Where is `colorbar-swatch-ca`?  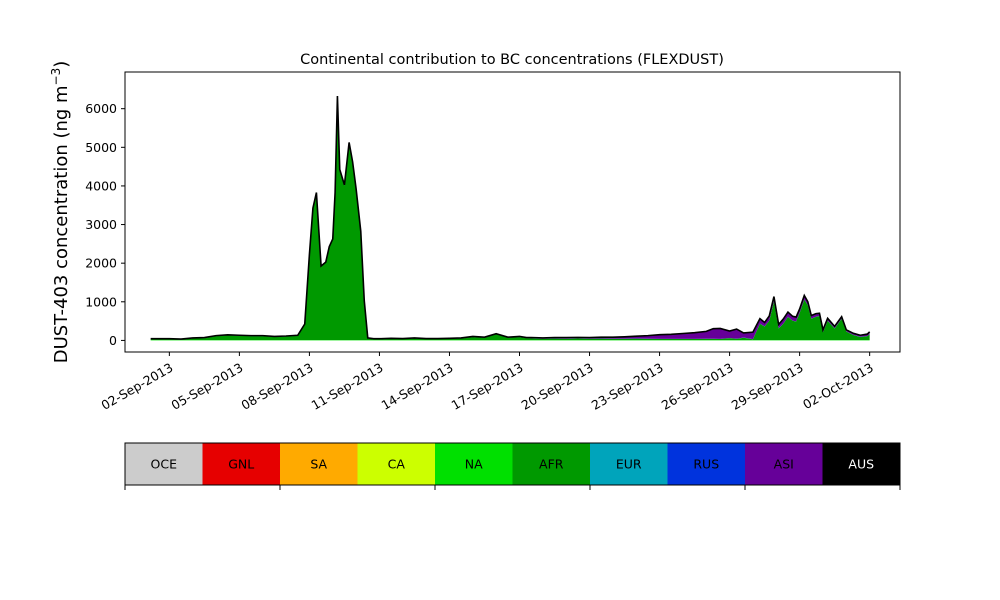 colorbar-swatch-ca is located at coordinates (396, 464).